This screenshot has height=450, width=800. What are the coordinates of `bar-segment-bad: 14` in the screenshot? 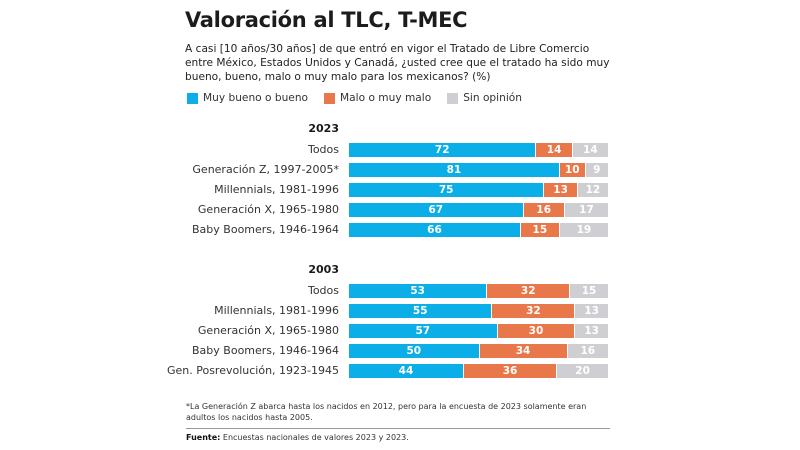 It's located at (553, 150).